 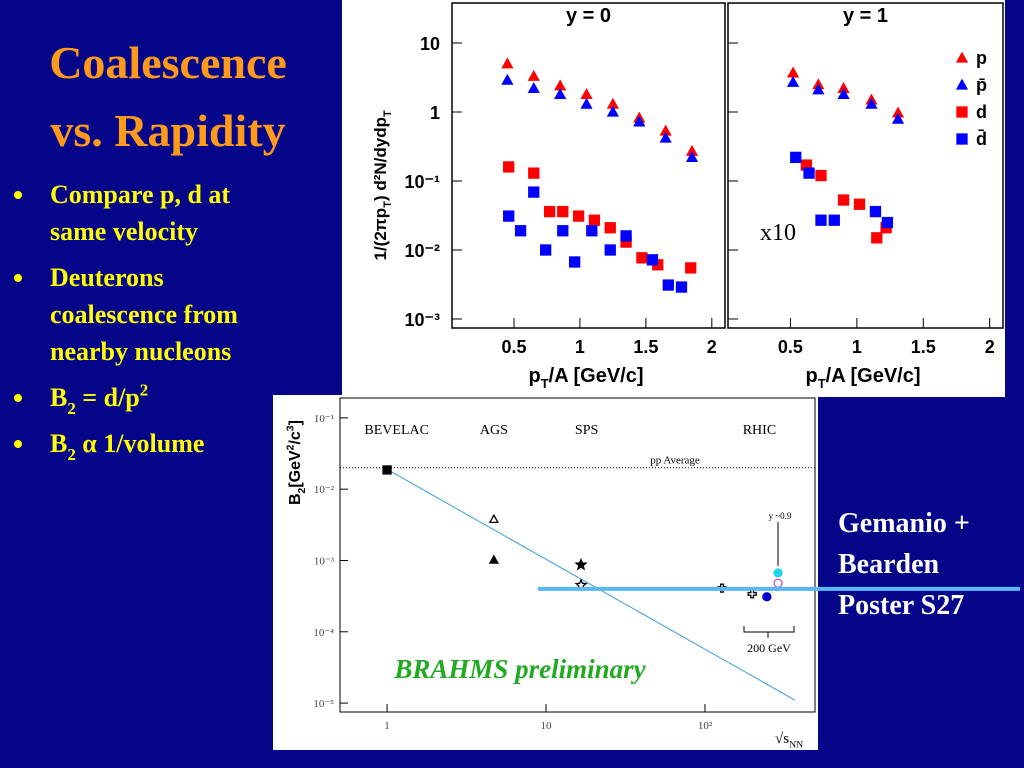 I want to click on rich-text: Deuterons, so click(x=107, y=277).